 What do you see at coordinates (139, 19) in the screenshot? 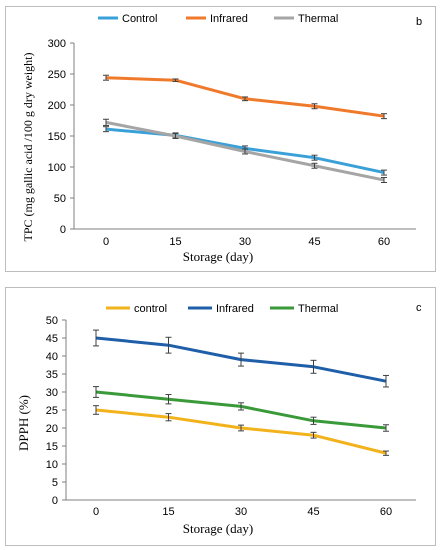
I see `legend-entry: Control` at bounding box center [139, 19].